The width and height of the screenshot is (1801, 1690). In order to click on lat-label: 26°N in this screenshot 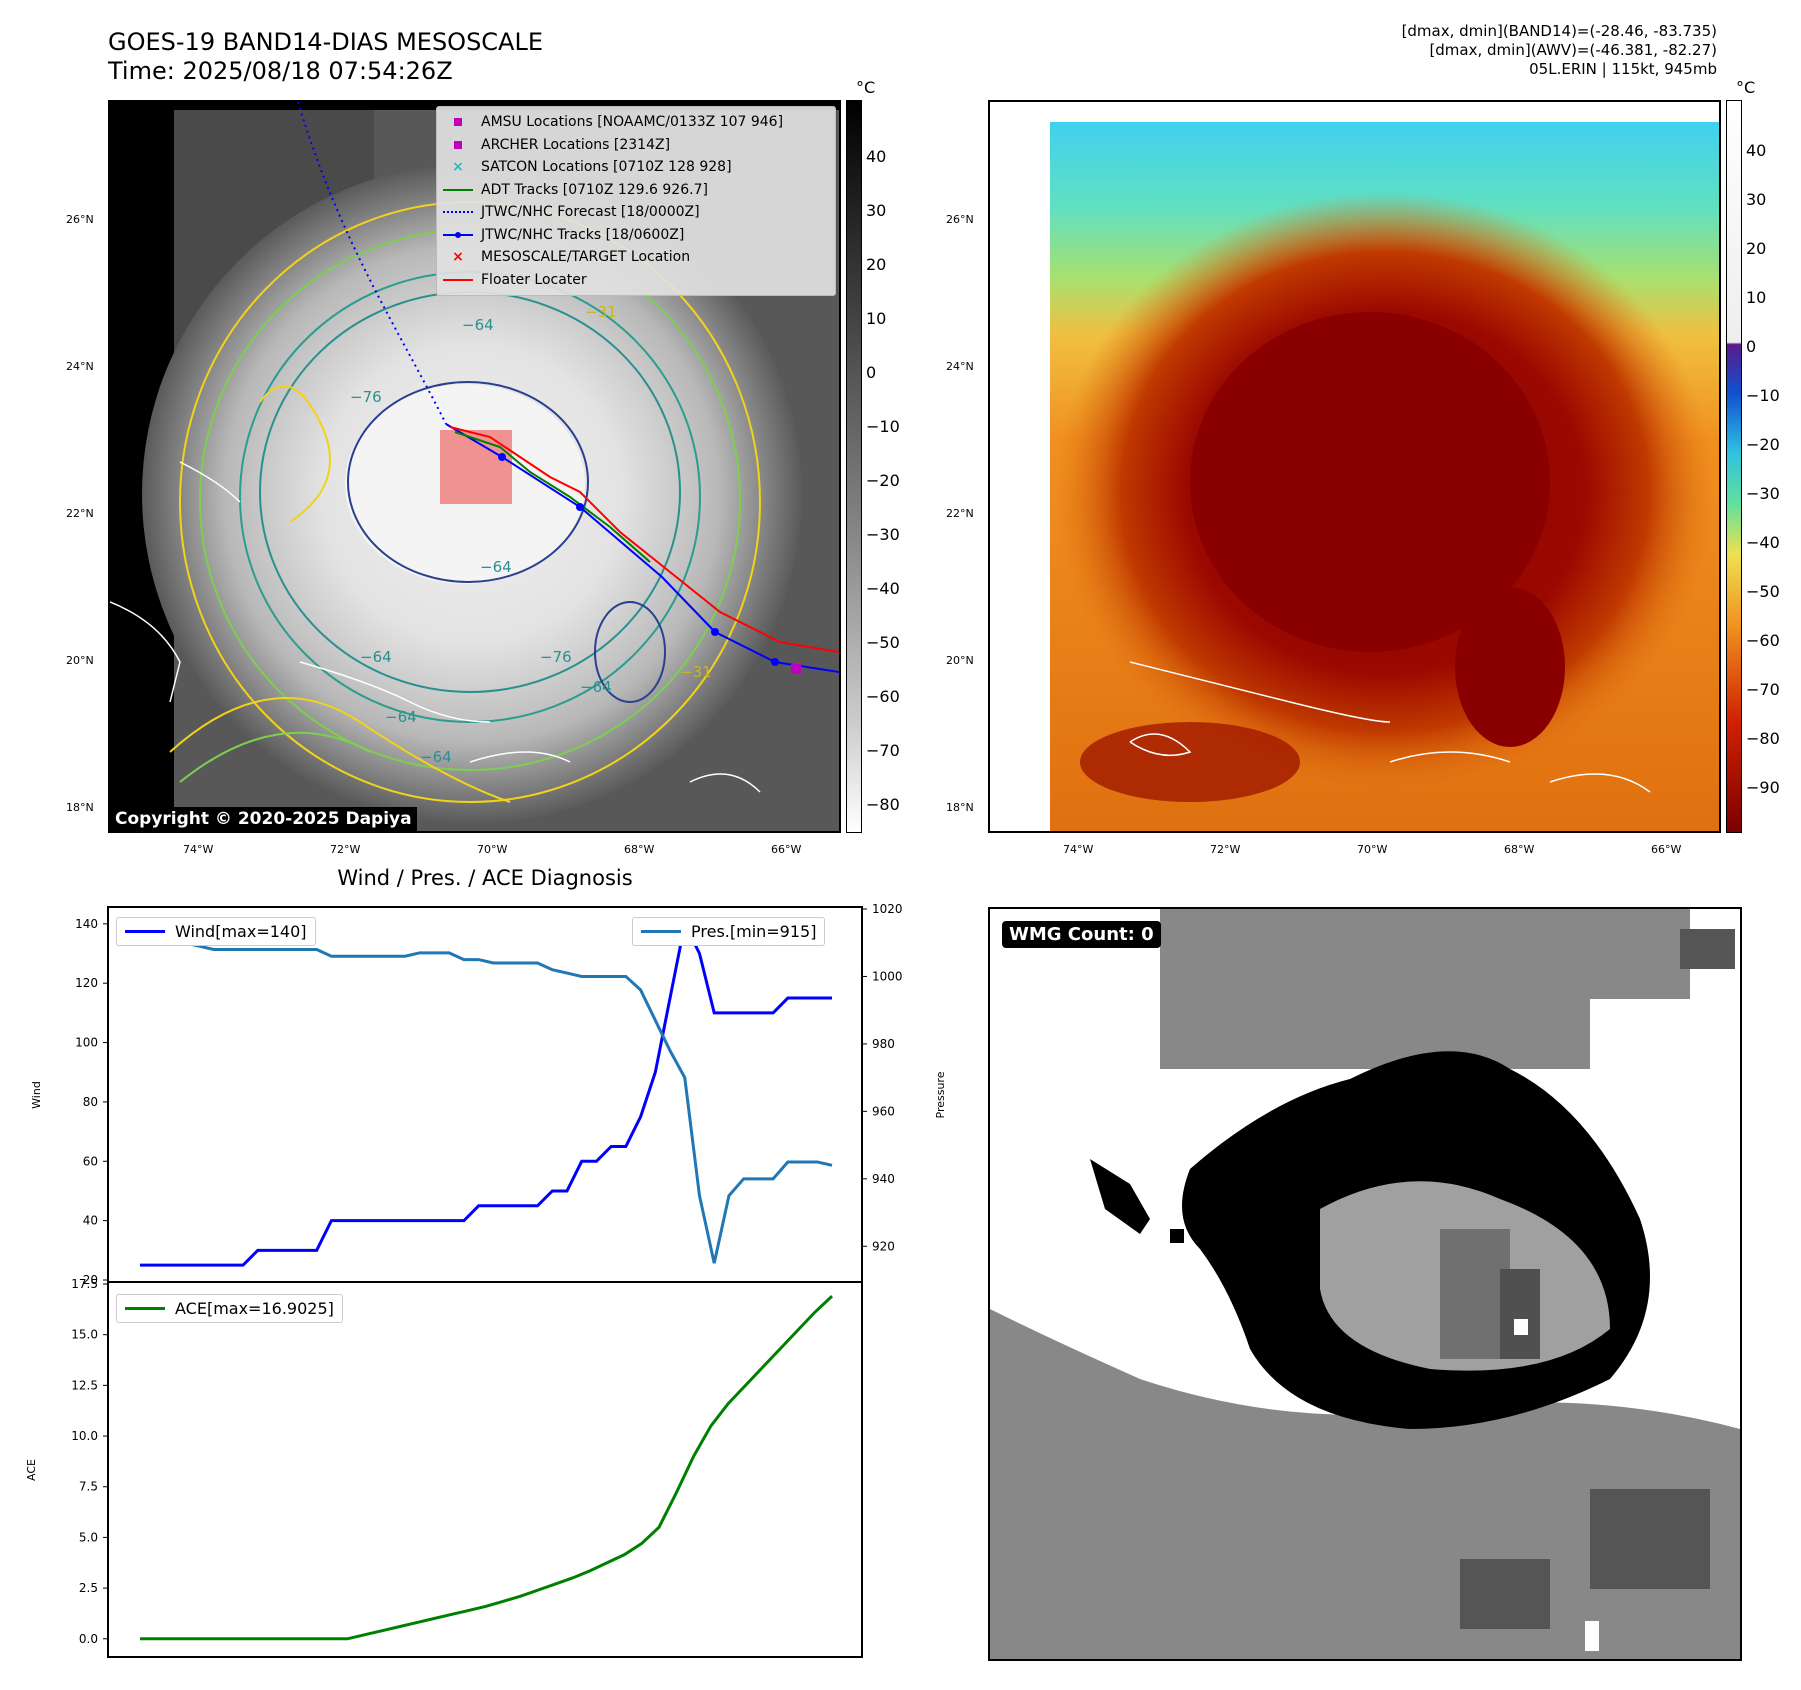, I will do `click(960, 219)`.